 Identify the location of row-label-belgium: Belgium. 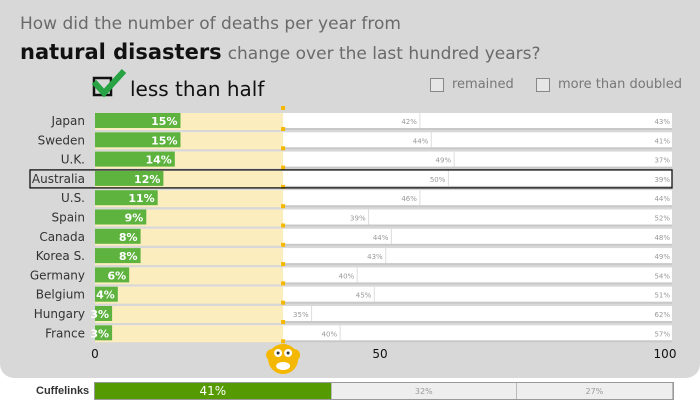
(60, 295).